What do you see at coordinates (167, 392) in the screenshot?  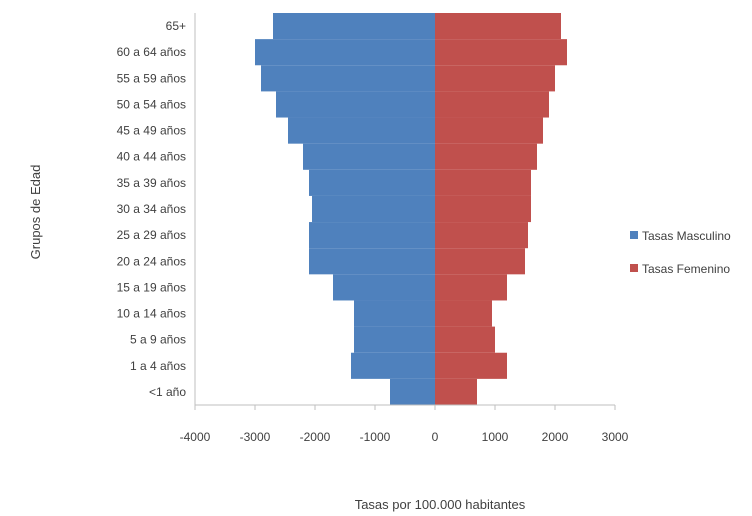 I see `y-category-label: <1 año` at bounding box center [167, 392].